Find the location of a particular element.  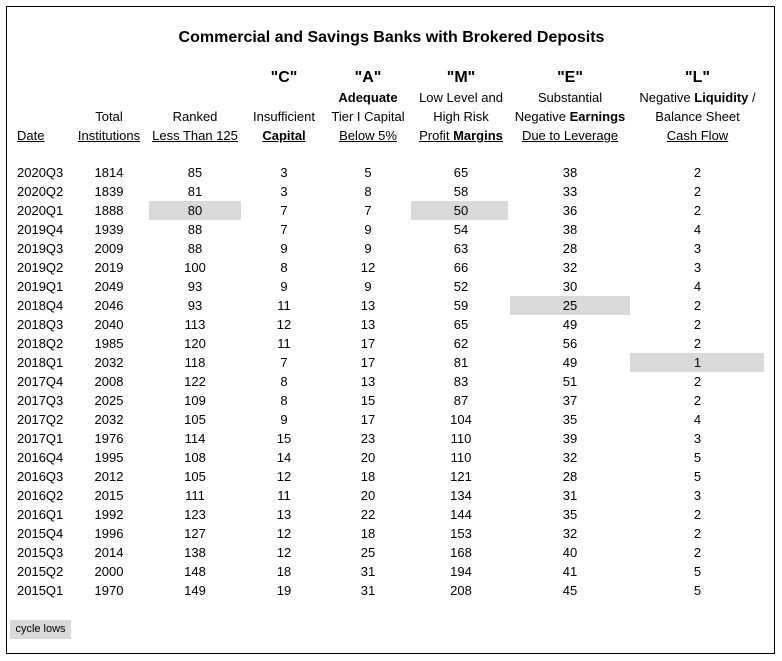

cell-e: 25 is located at coordinates (570, 305).